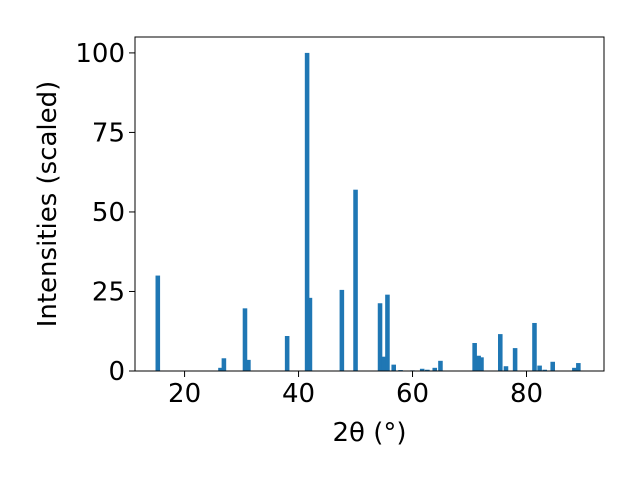  What do you see at coordinates (184, 394) in the screenshot?
I see `x-tick-label: 20` at bounding box center [184, 394].